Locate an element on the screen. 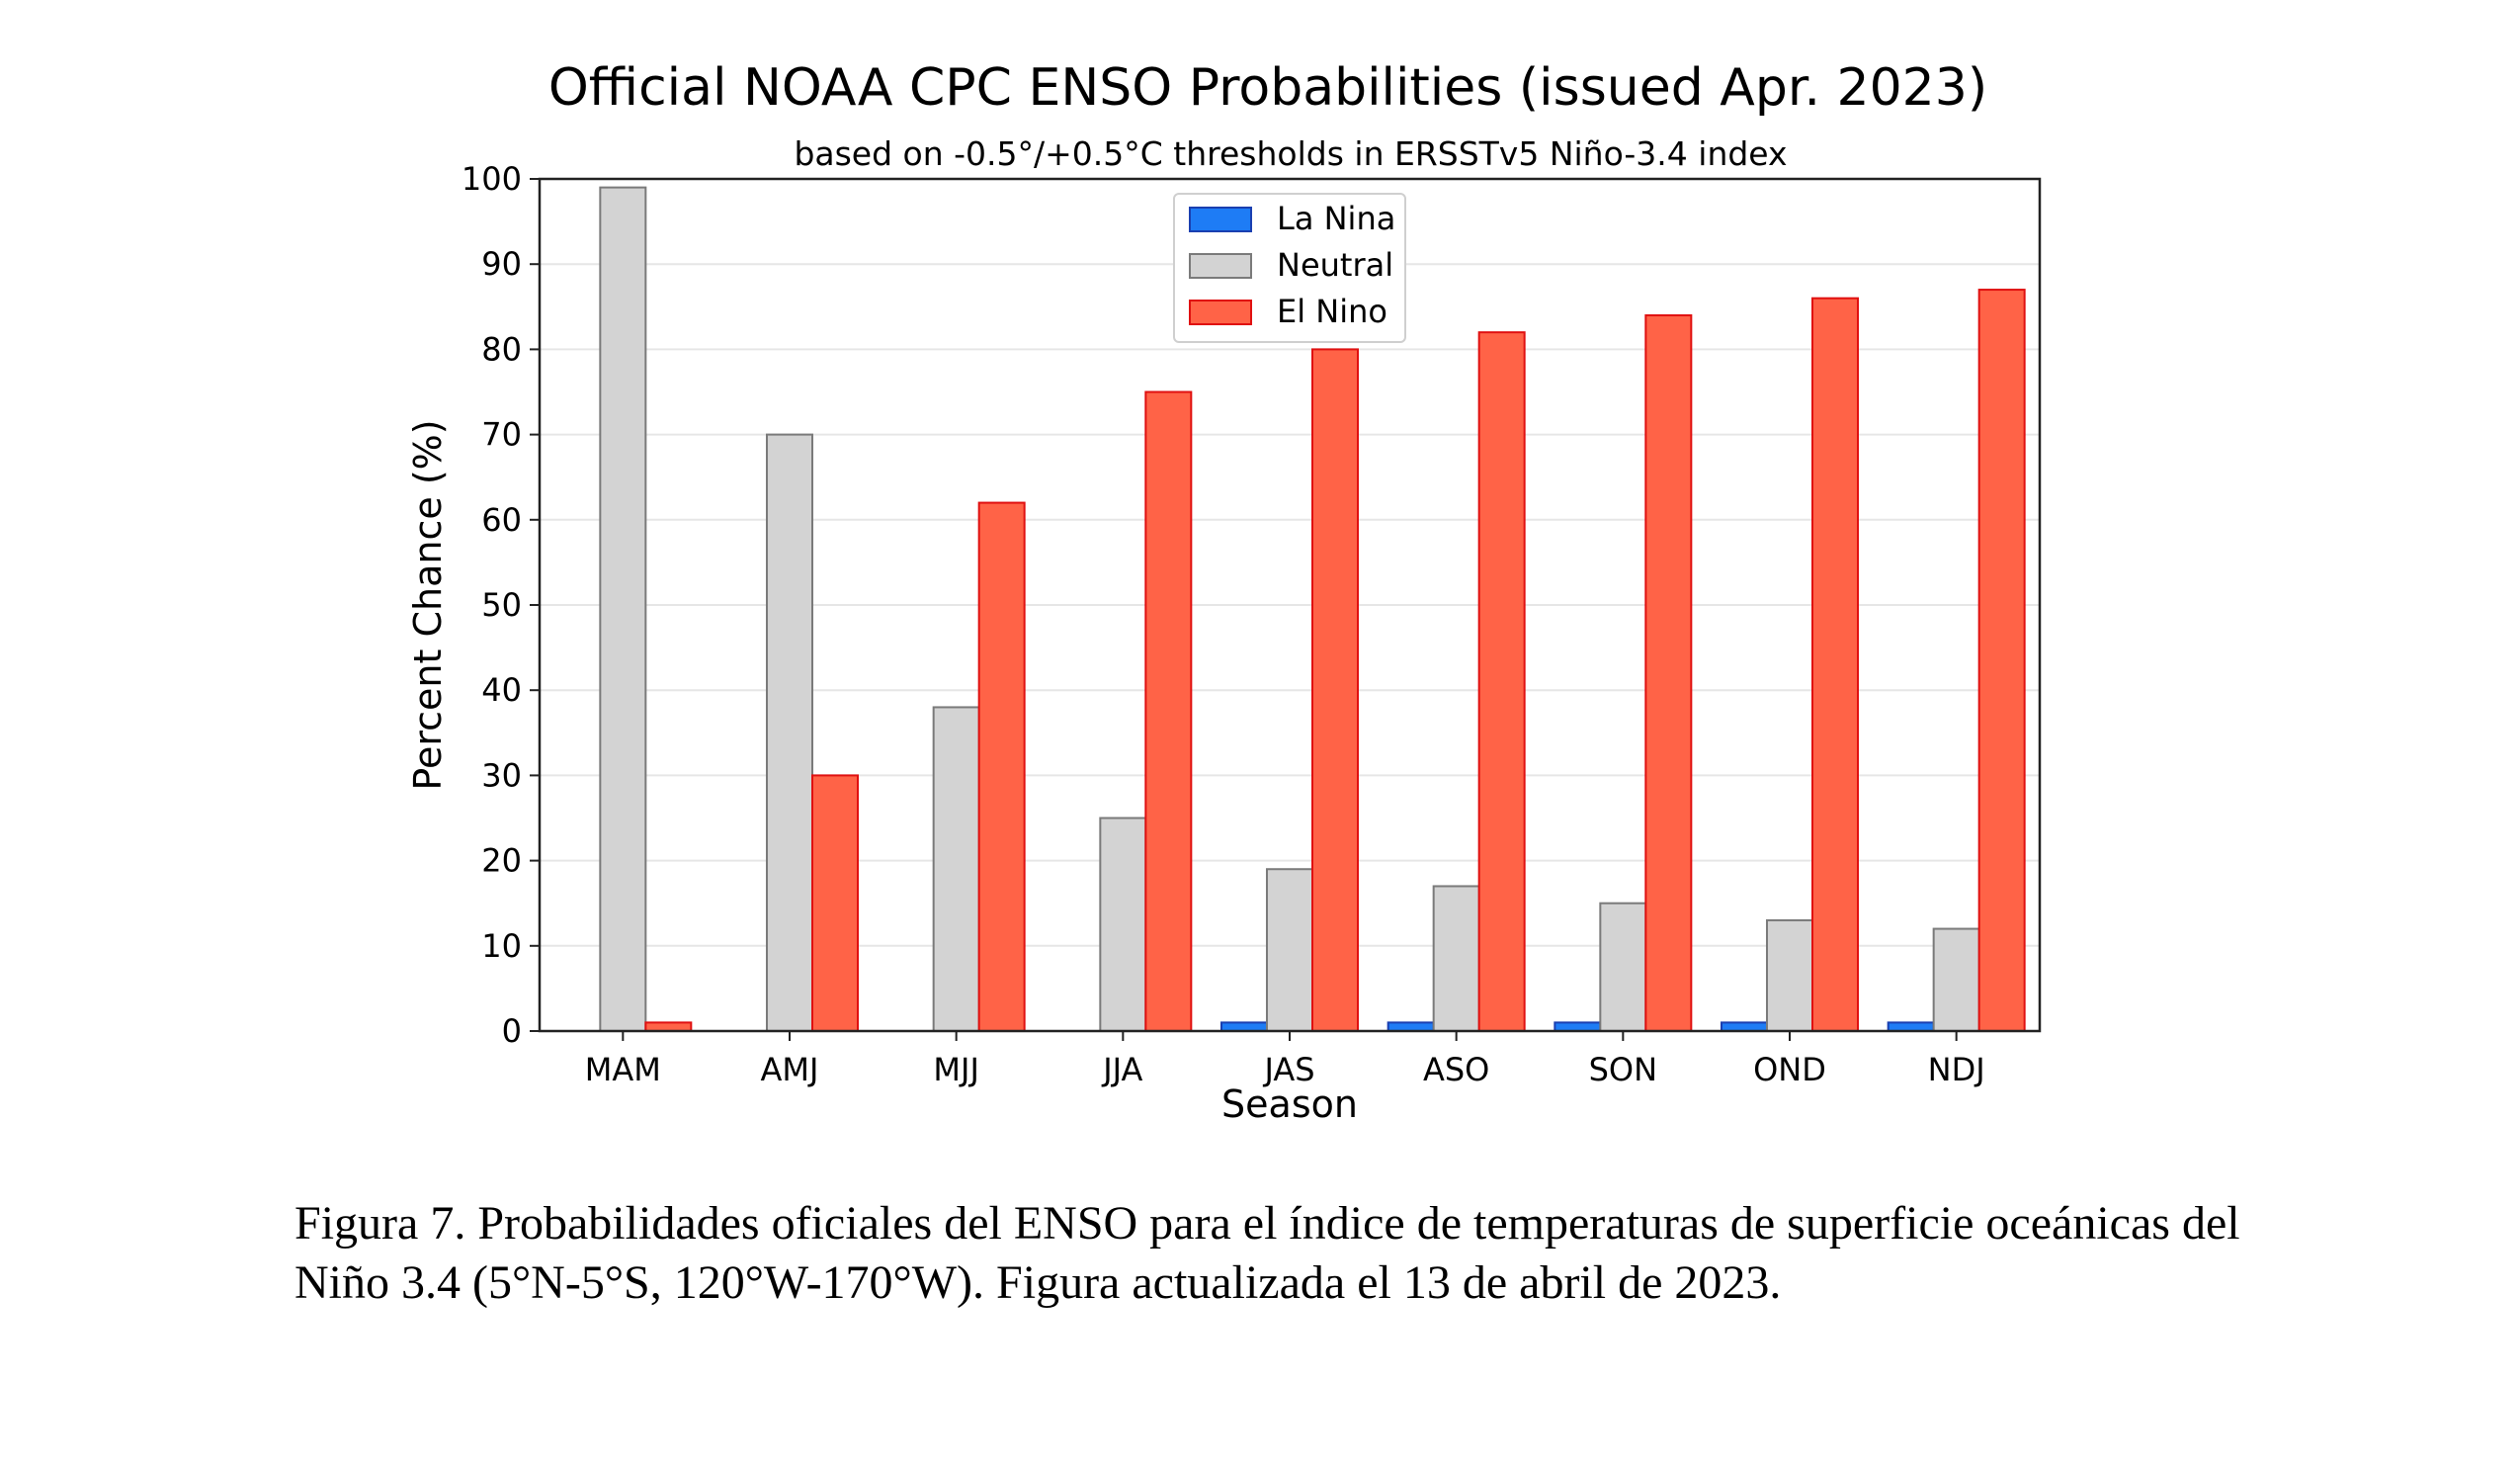  legend-label: La Nina is located at coordinates (1336, 218).